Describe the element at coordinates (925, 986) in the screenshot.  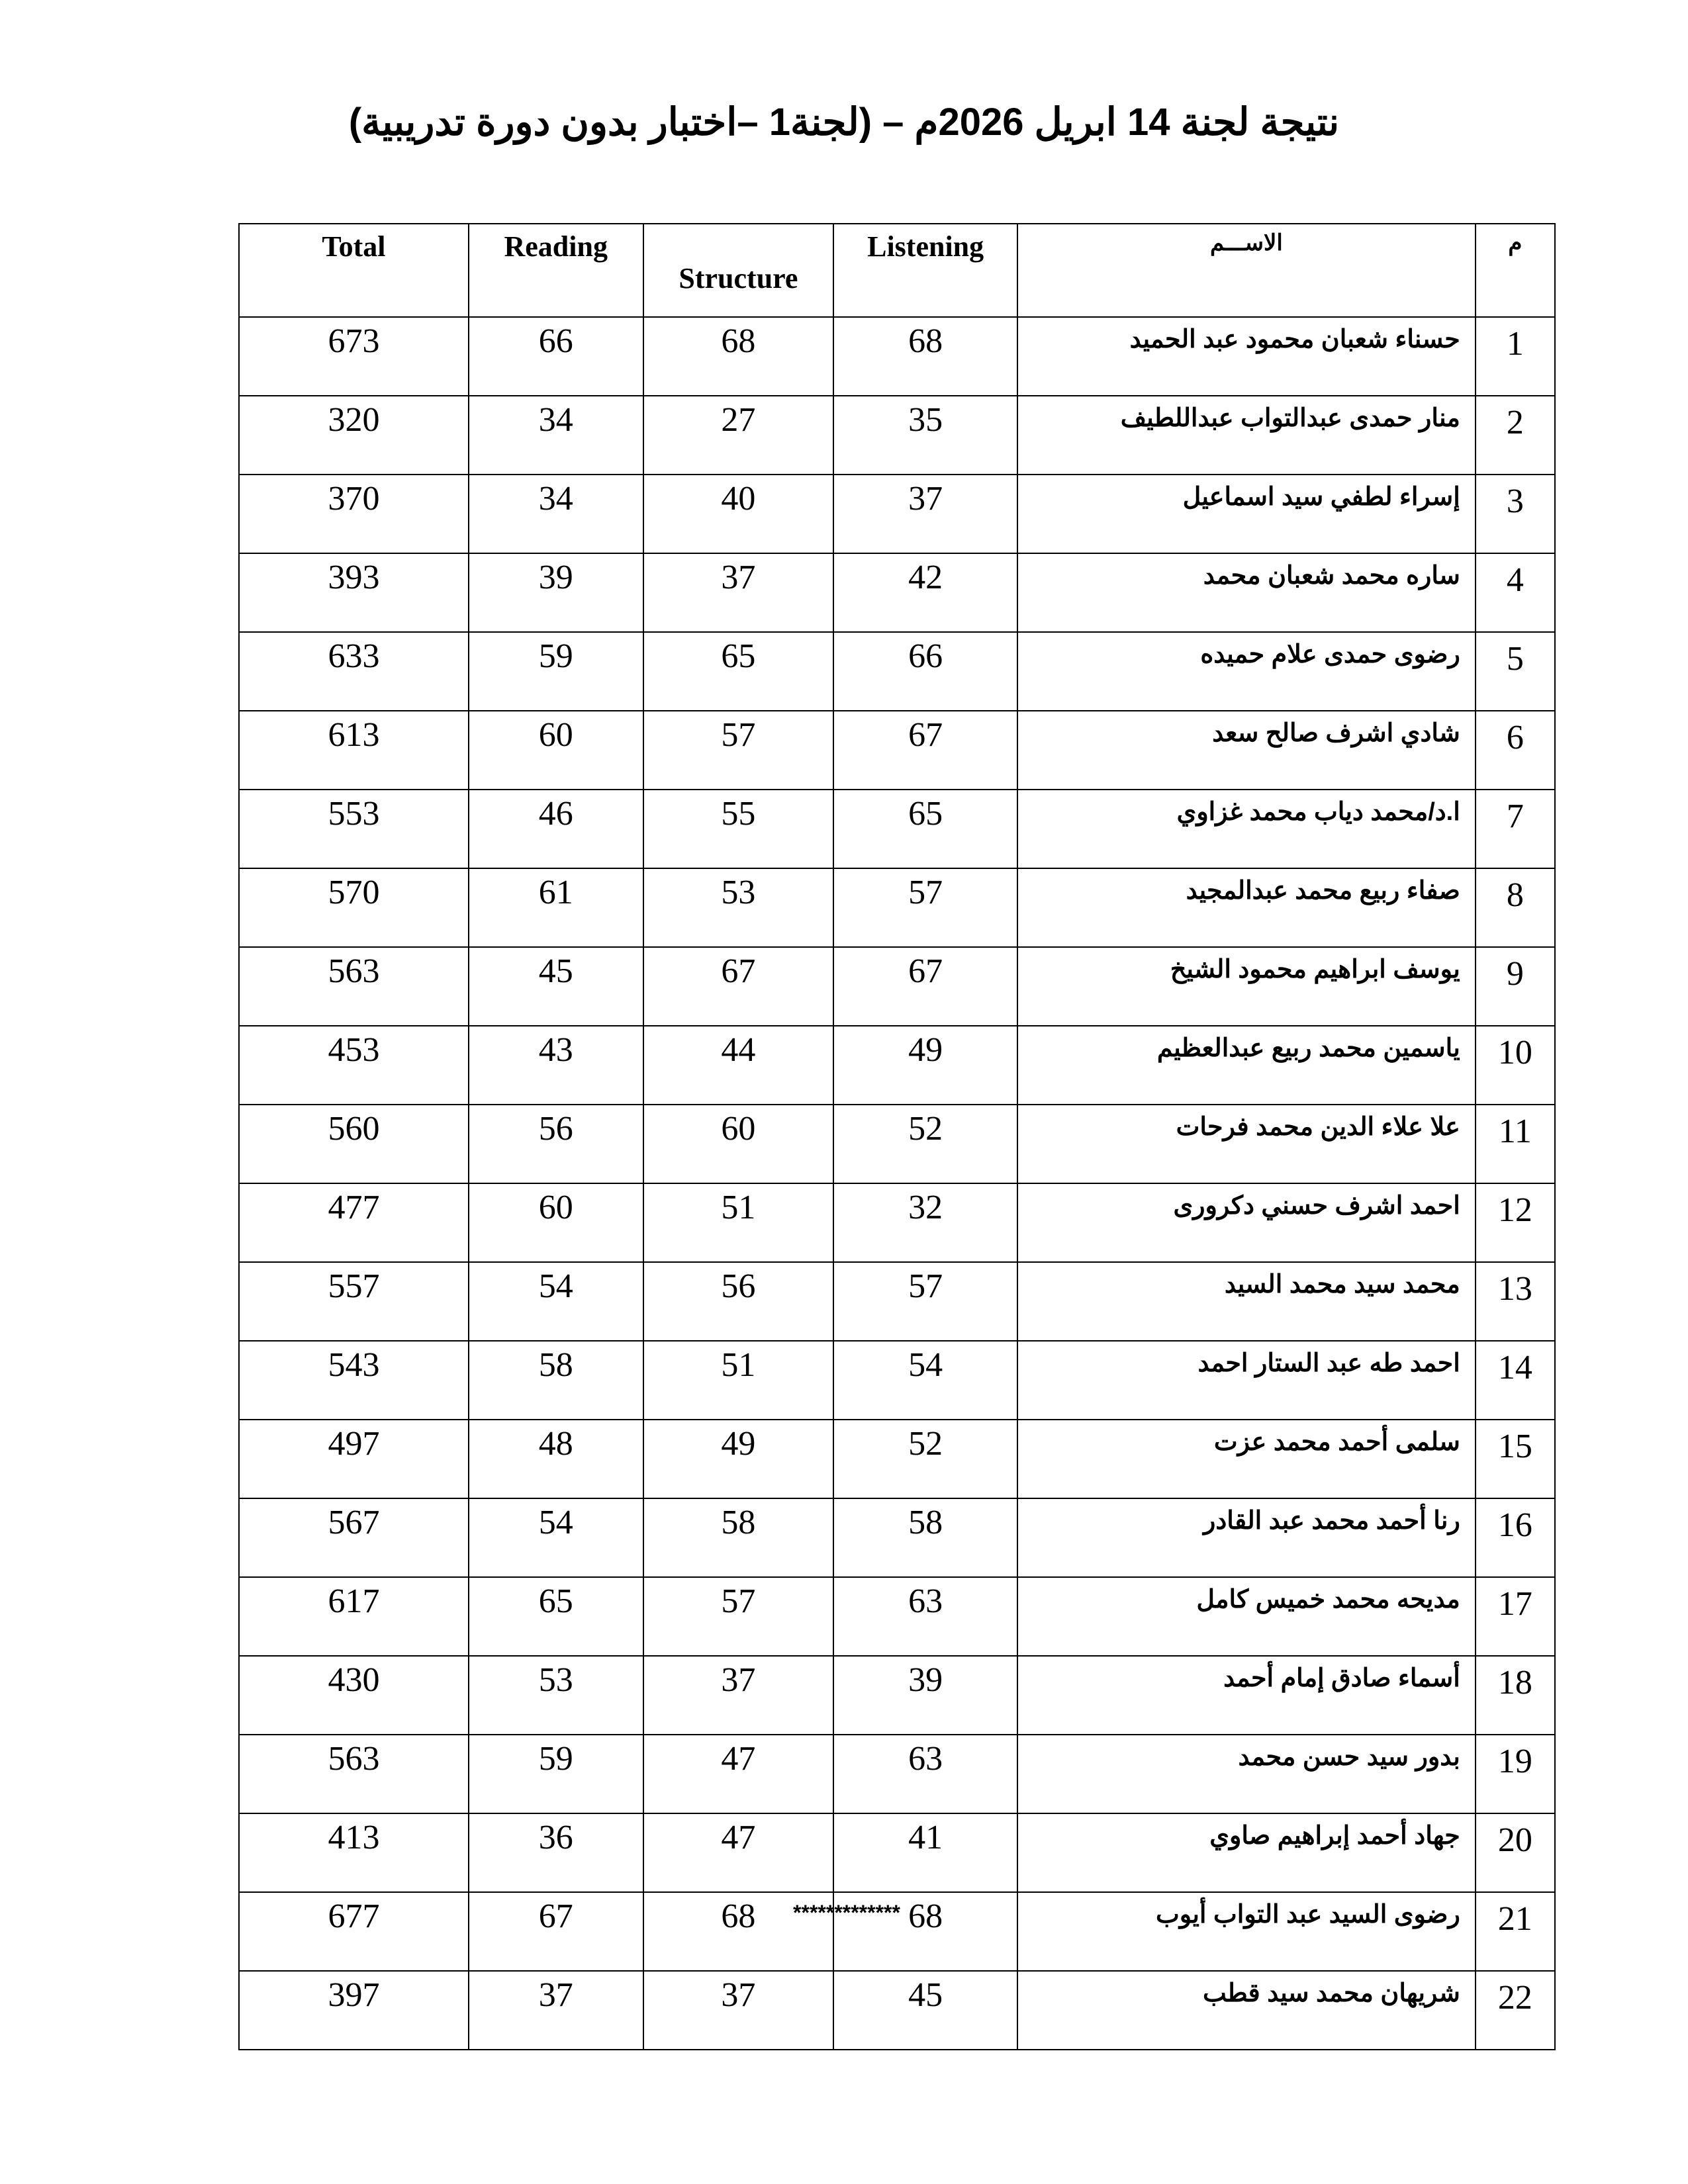
I see `listening-cell: 67` at that location.